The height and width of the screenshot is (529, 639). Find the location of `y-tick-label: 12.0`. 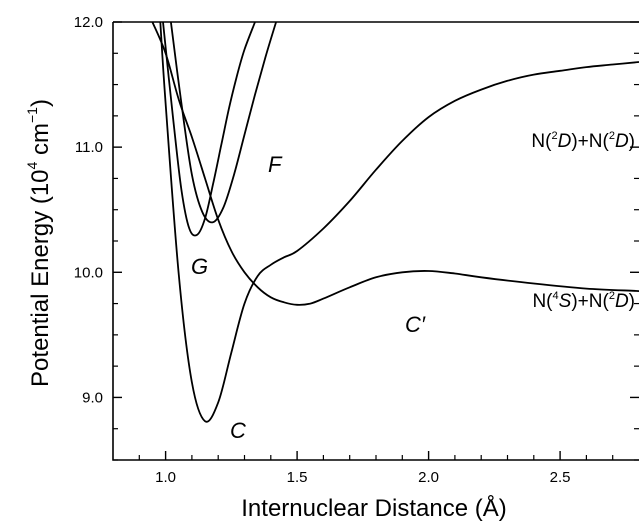

y-tick-label: 12.0 is located at coordinates (88, 22).